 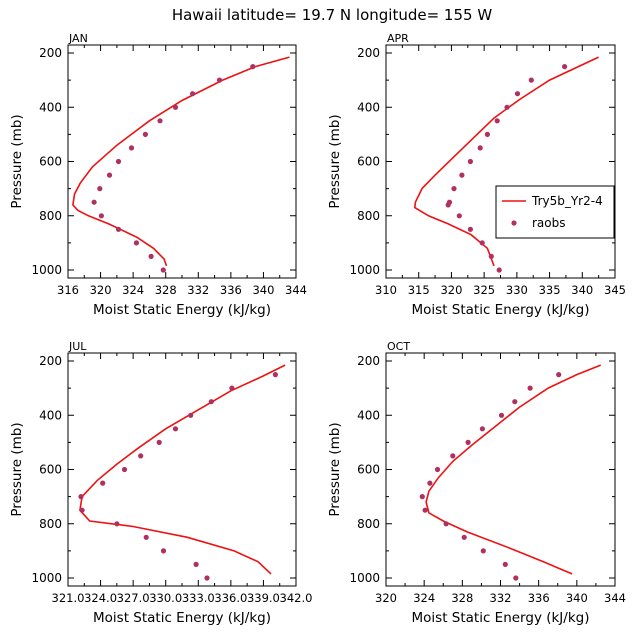 What do you see at coordinates (50, 216) in the screenshot?
I see `jan-y-tick-label: 800` at bounding box center [50, 216].